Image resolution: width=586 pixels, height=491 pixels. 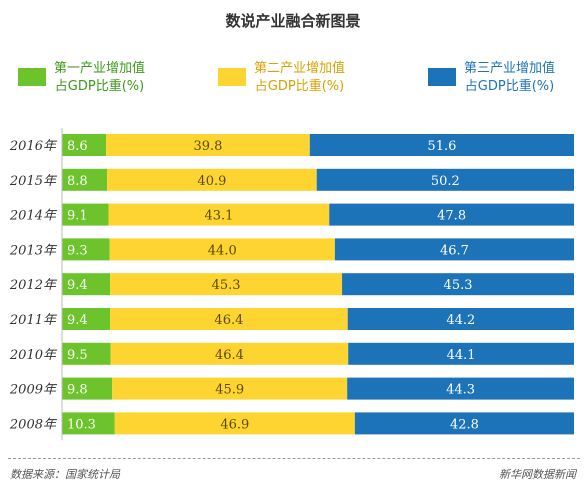 I want to click on data-label-tertiary: 44.2, so click(x=460, y=320).